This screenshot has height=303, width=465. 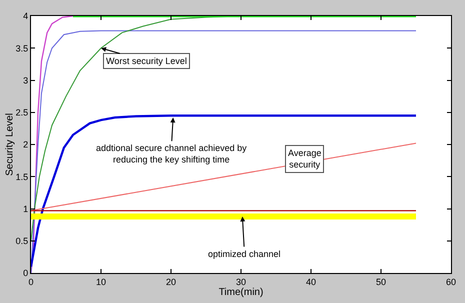 What do you see at coordinates (241, 281) in the screenshot?
I see `x-tick-label: 30` at bounding box center [241, 281].